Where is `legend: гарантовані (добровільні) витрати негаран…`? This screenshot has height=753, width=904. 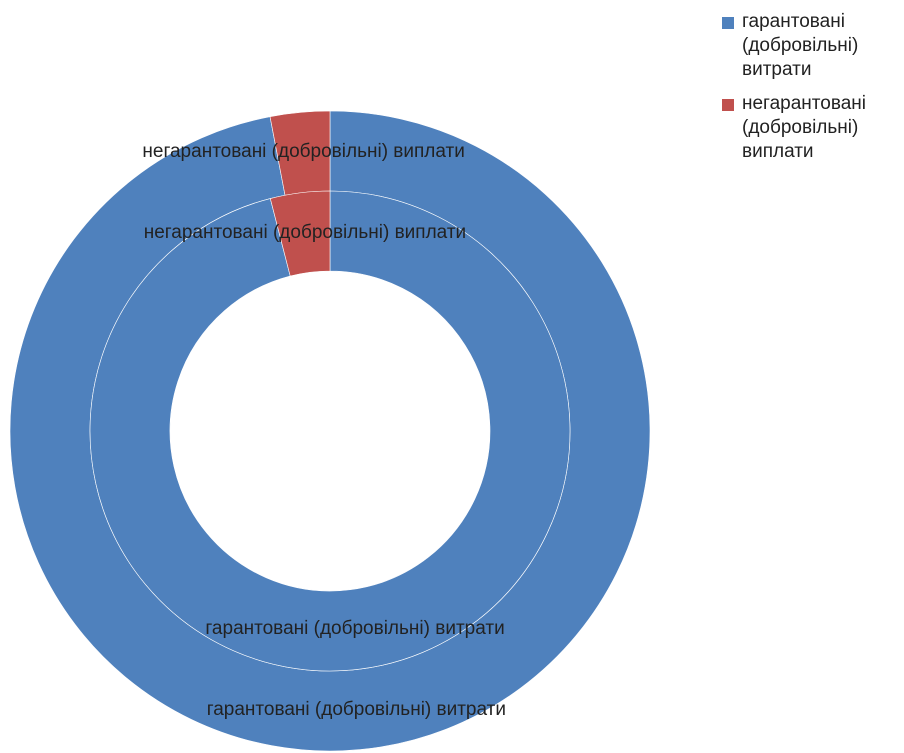 legend: гарантовані (добровільні) витрати негаран… is located at coordinates (812, 92).